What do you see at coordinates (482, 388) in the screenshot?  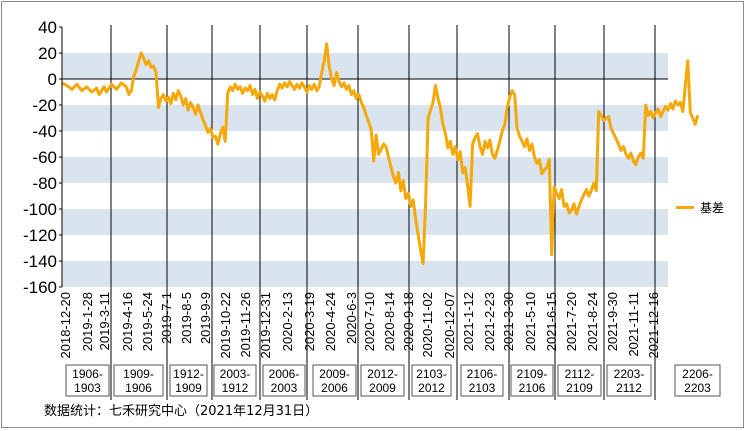 I see `contract-period-label: 2103` at bounding box center [482, 388].